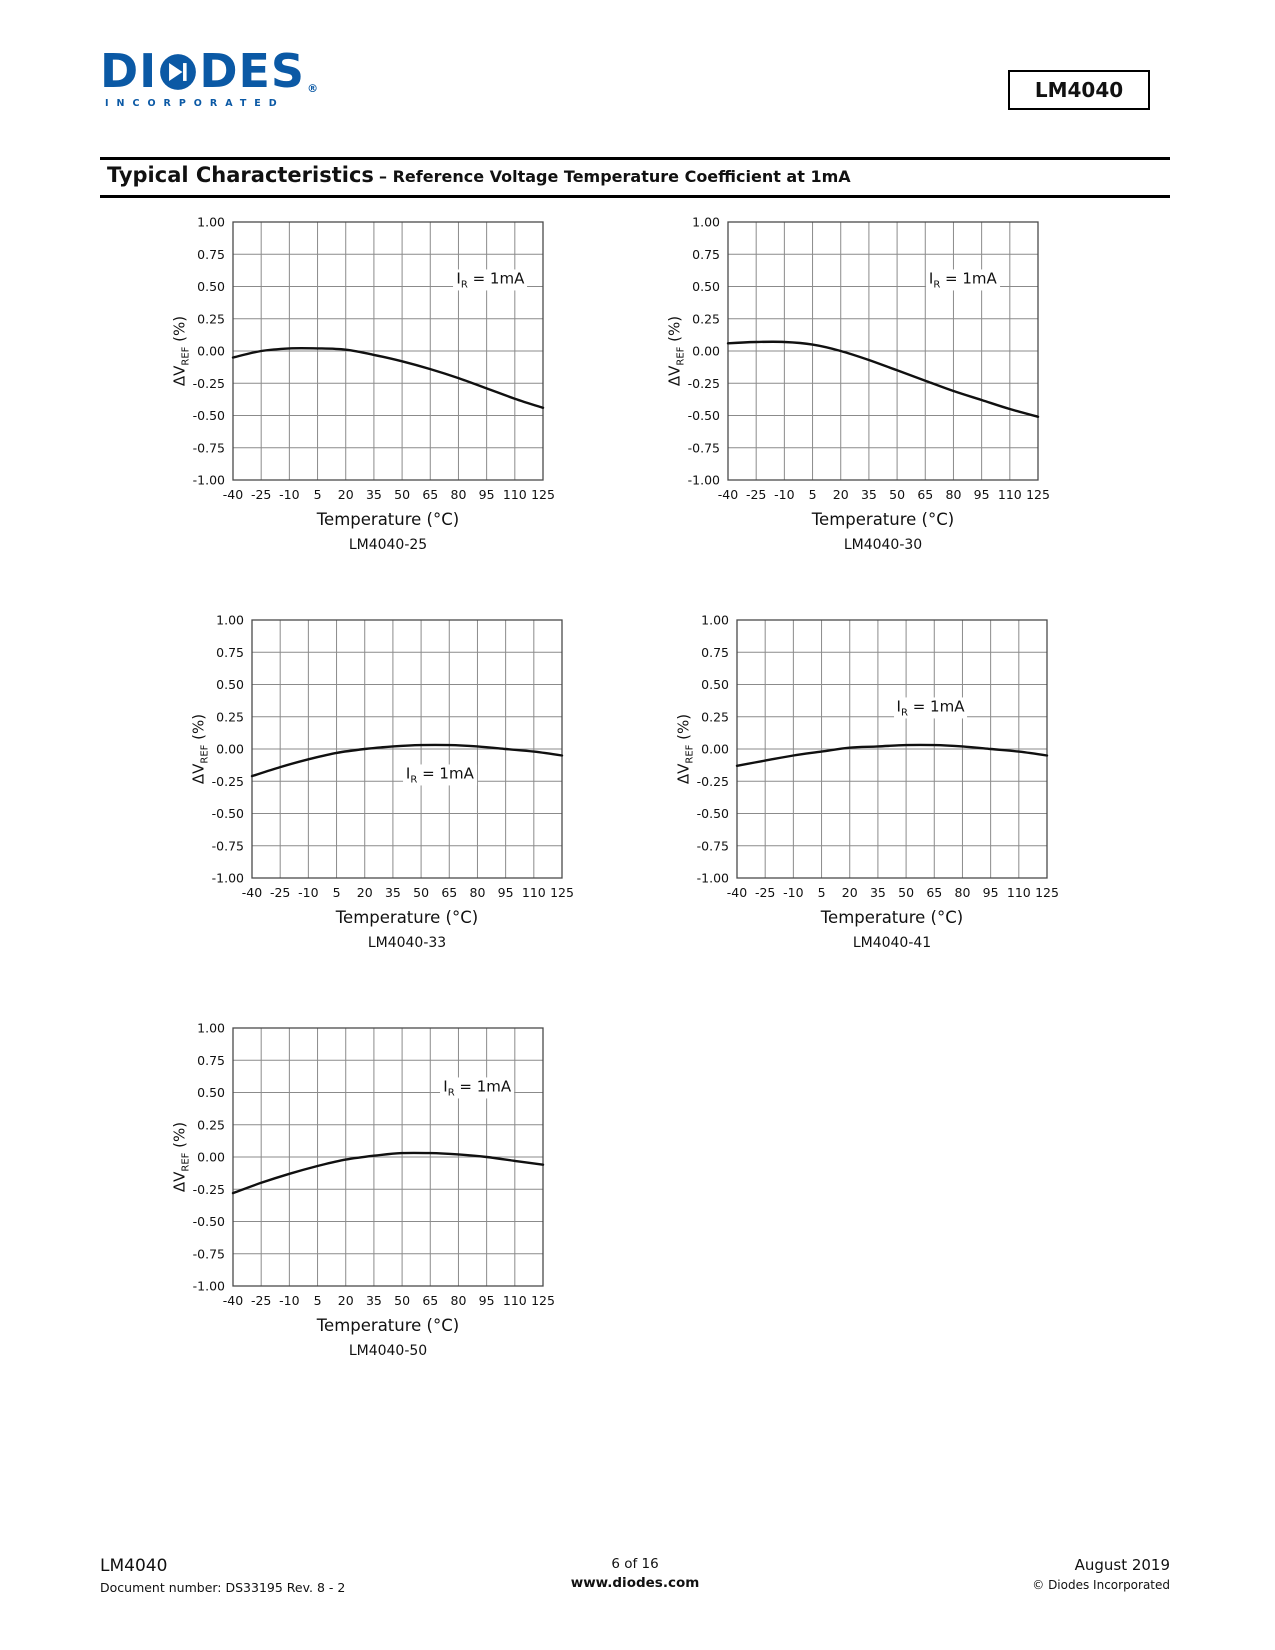 This screenshot has width=1275, height=1650. I want to click on logo-text-pre: DI, so click(129, 71).